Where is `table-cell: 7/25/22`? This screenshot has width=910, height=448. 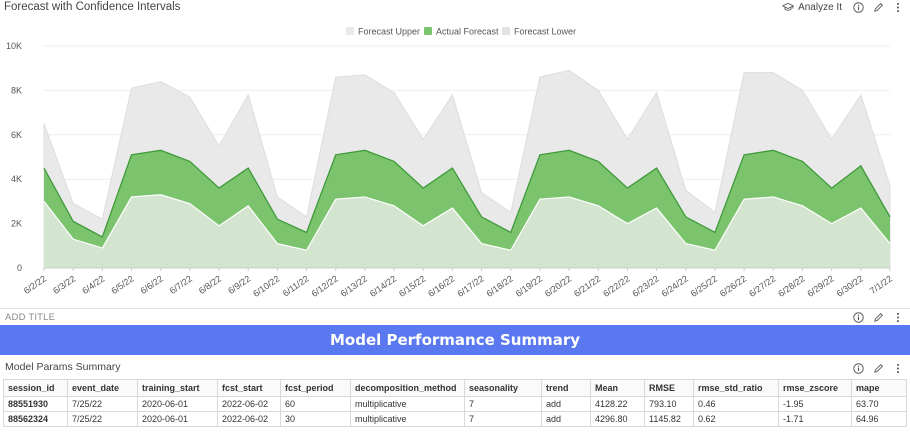
table-cell: 7/25/22 is located at coordinates (102, 404).